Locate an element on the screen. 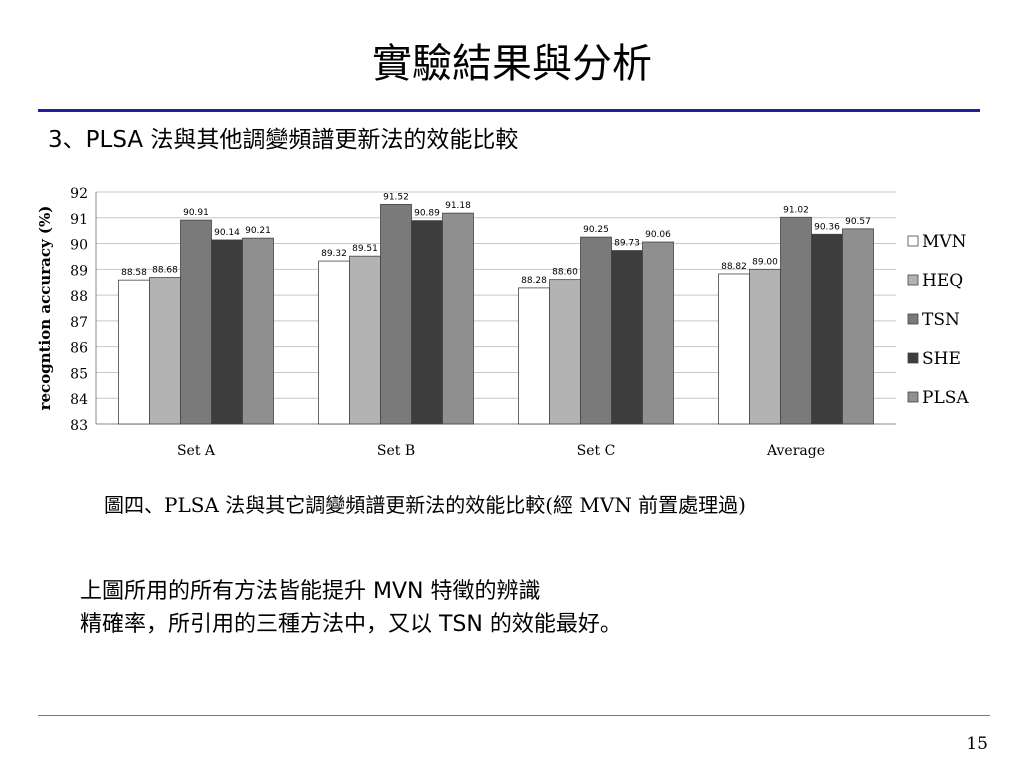  slide-title: 實驗結果與分析 is located at coordinates (512, 64).